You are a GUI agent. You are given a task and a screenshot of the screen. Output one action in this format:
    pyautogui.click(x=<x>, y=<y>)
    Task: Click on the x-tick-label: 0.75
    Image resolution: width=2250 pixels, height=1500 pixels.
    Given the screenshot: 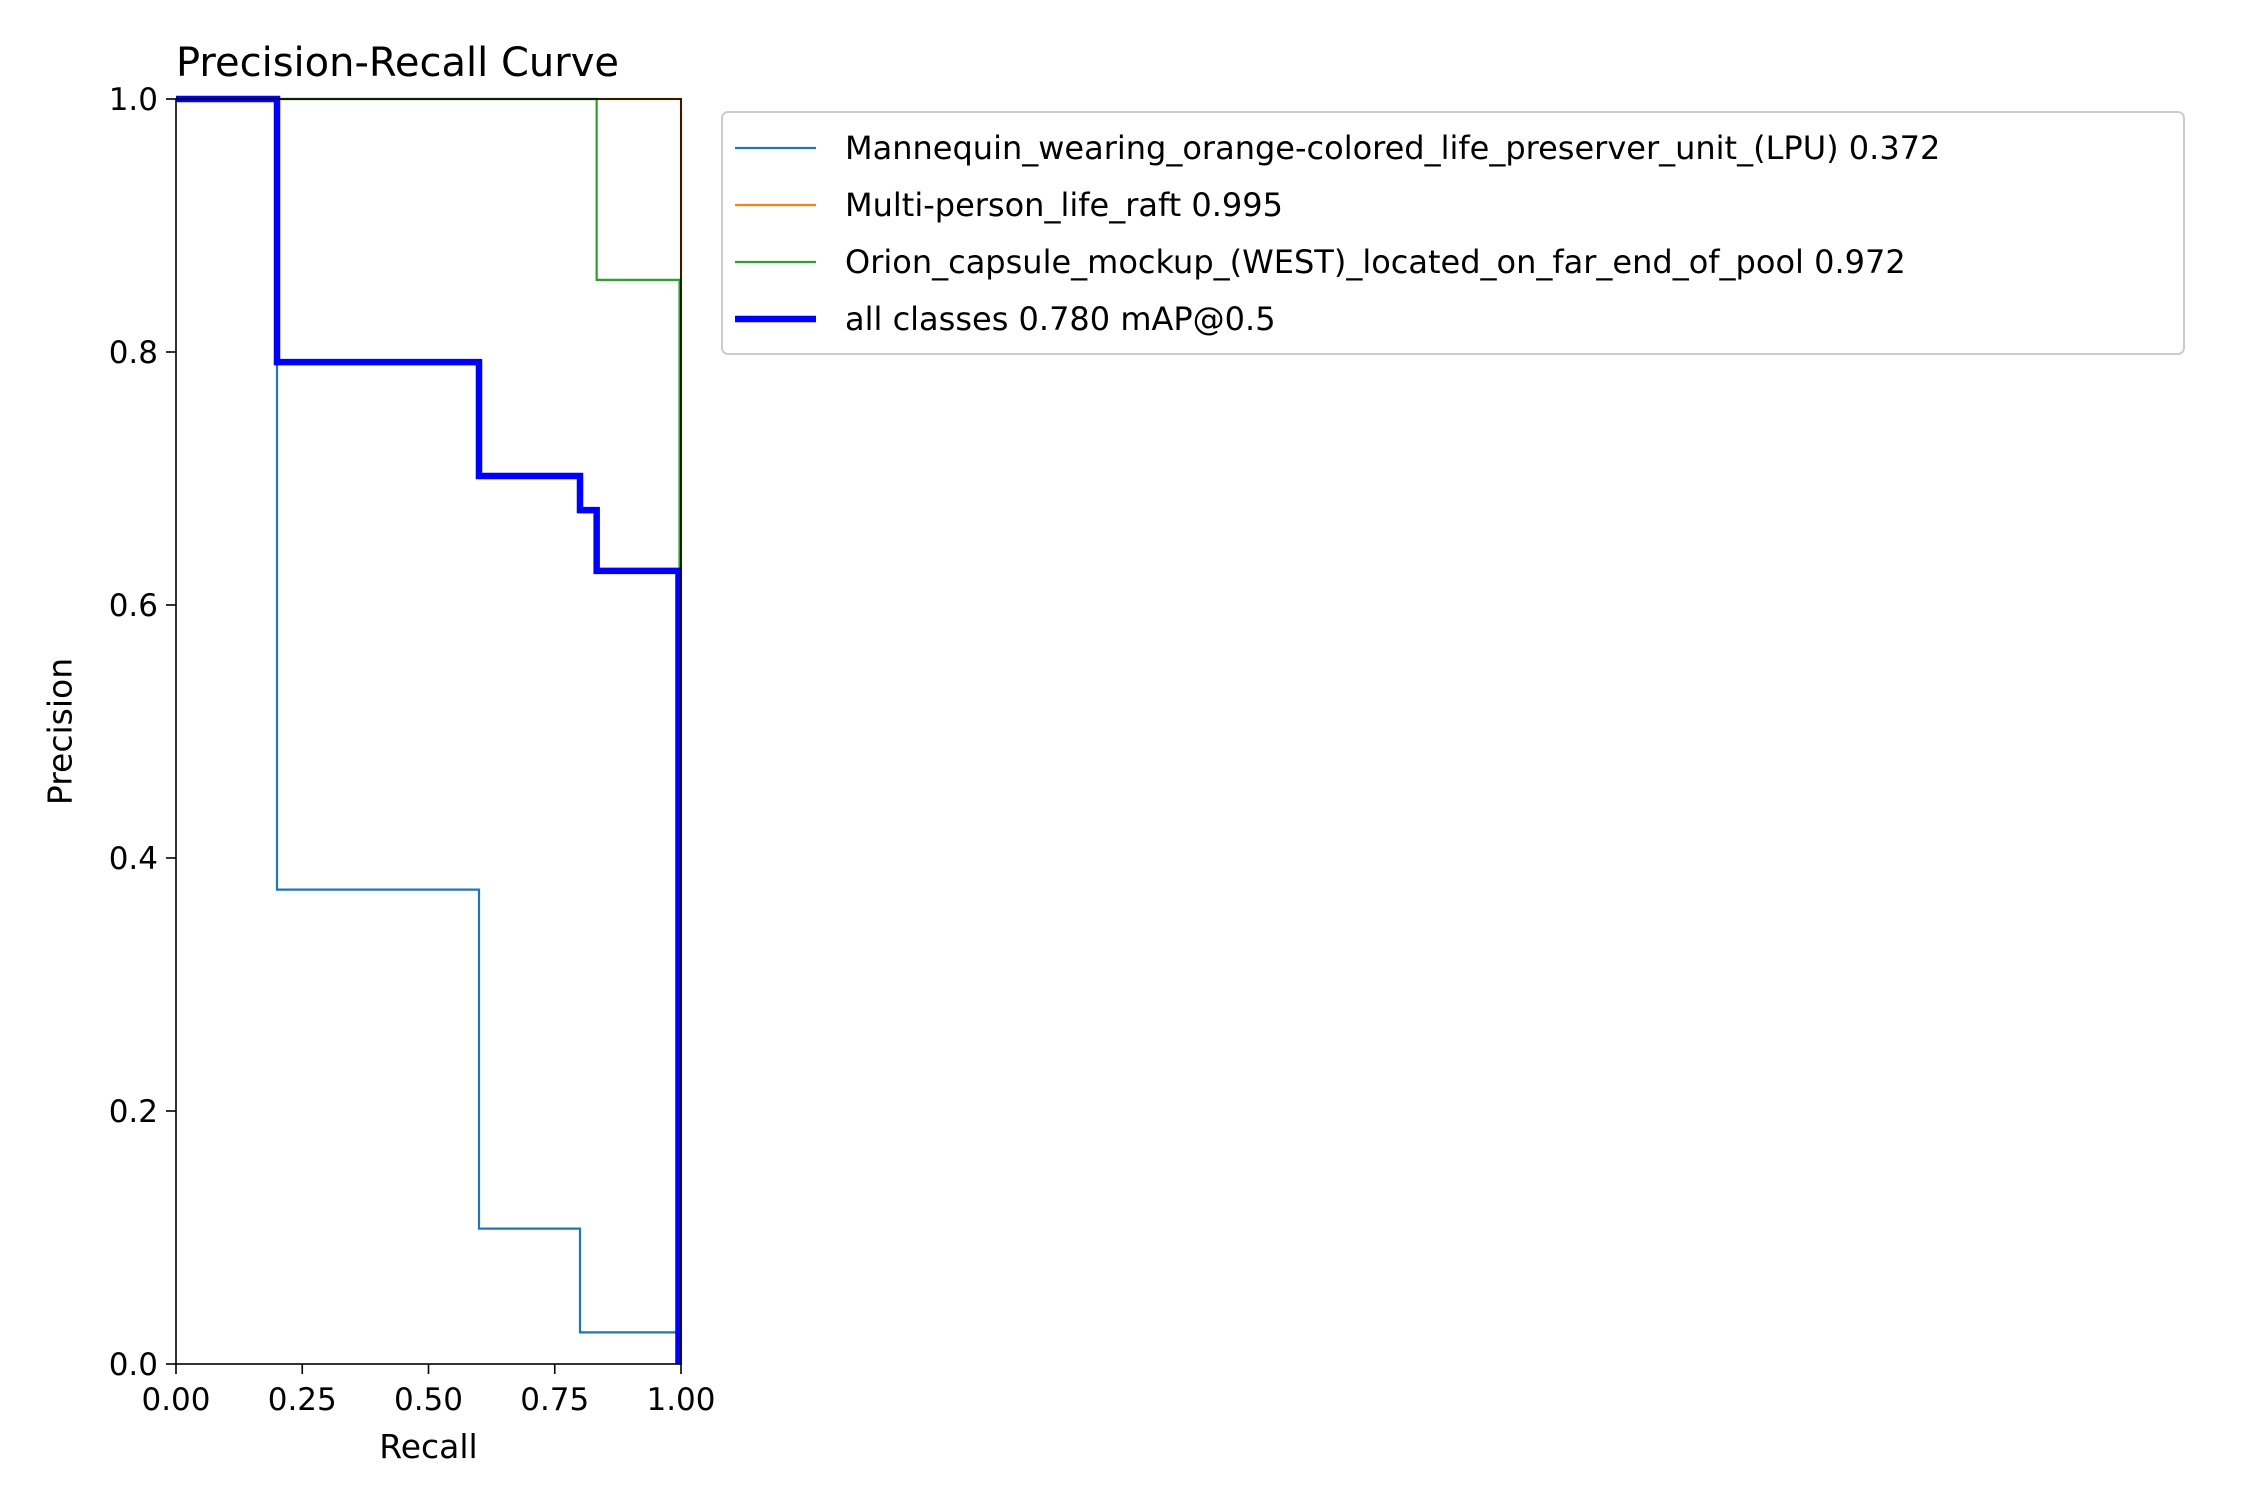 What is the action you would take?
    pyautogui.click(x=554, y=1400)
    